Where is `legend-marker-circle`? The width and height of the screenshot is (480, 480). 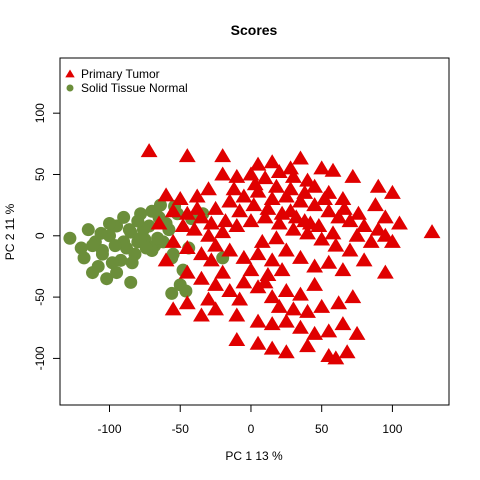 legend-marker-circle is located at coordinates (70, 88).